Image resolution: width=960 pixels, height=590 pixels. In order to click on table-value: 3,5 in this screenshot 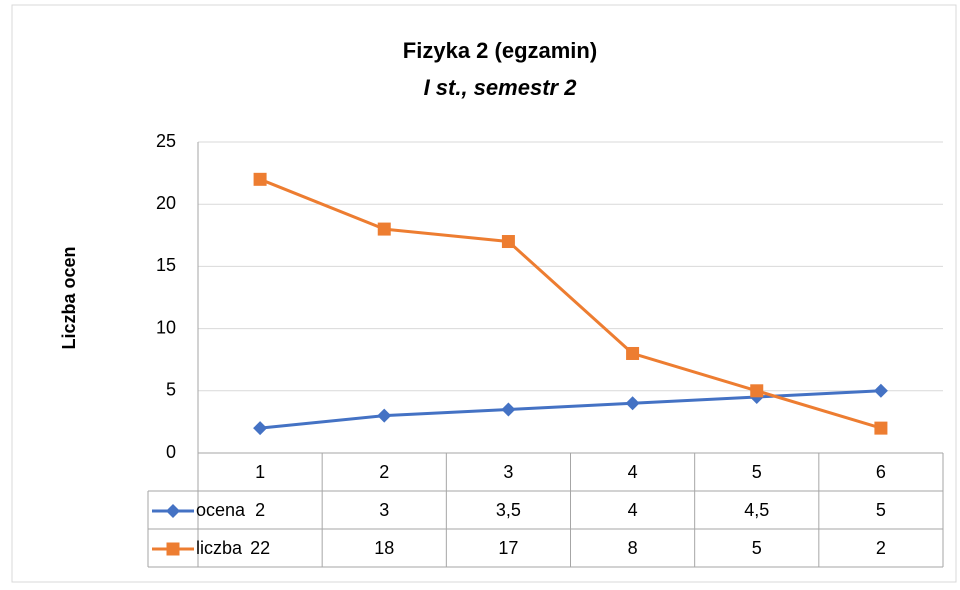, I will do `click(508, 510)`.